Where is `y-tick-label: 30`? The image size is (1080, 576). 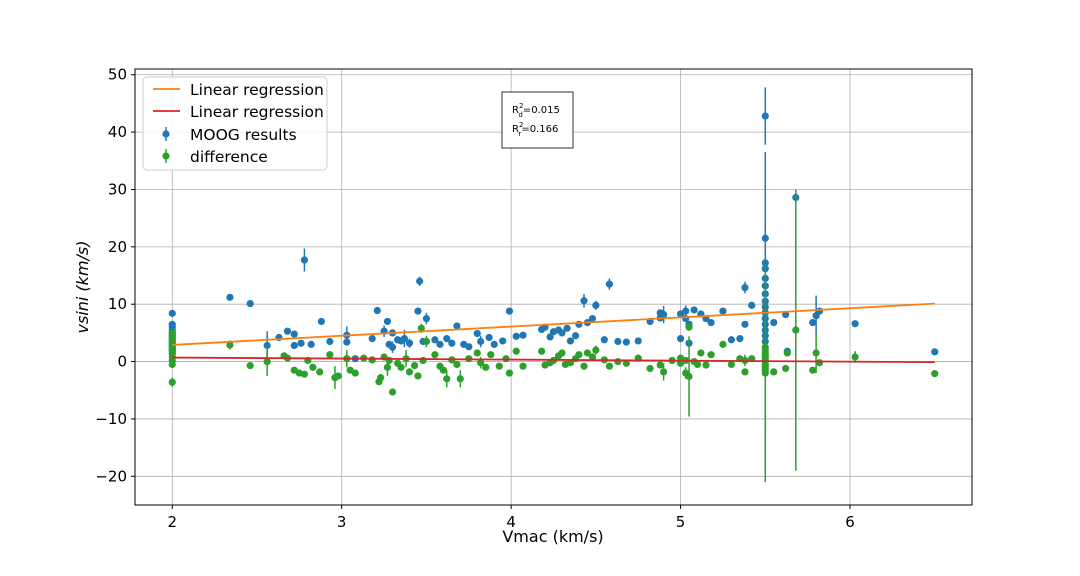
y-tick-label: 30 is located at coordinates (117, 189).